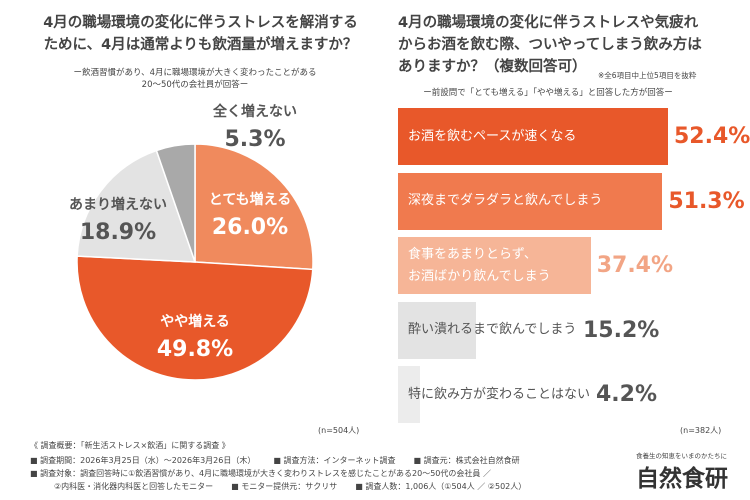 Image resolution: width=750 pixels, height=500 pixels. What do you see at coordinates (143, 460) in the screenshot?
I see `footer-text: ■ 調査期間：2026年3月25日（水）～2026年3月26日（木）` at bounding box center [143, 460].